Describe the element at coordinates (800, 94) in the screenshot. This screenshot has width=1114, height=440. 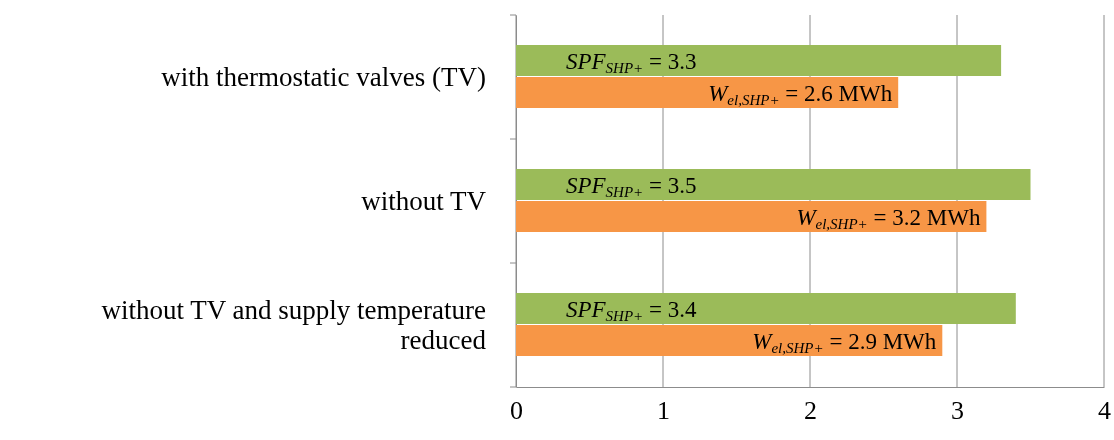
I see `data-label: W$_{el,SHP+}$ = 2.6 MWh` at that location.